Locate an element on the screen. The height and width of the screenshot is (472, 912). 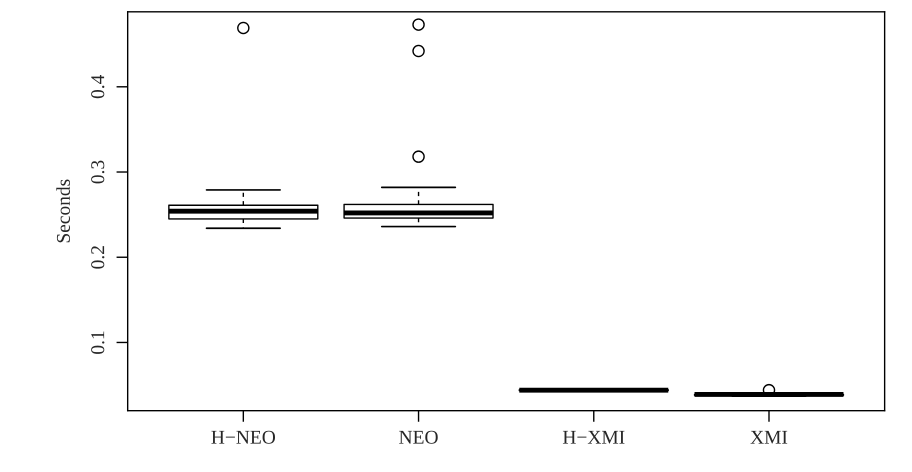
y-axis-title: Seconds is located at coordinates (63, 211).